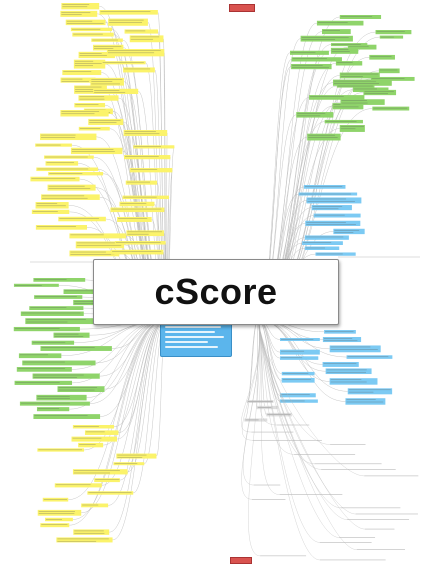 The height and width of the screenshot is (572, 433). I want to click on central-topic-node, so click(196, 338).